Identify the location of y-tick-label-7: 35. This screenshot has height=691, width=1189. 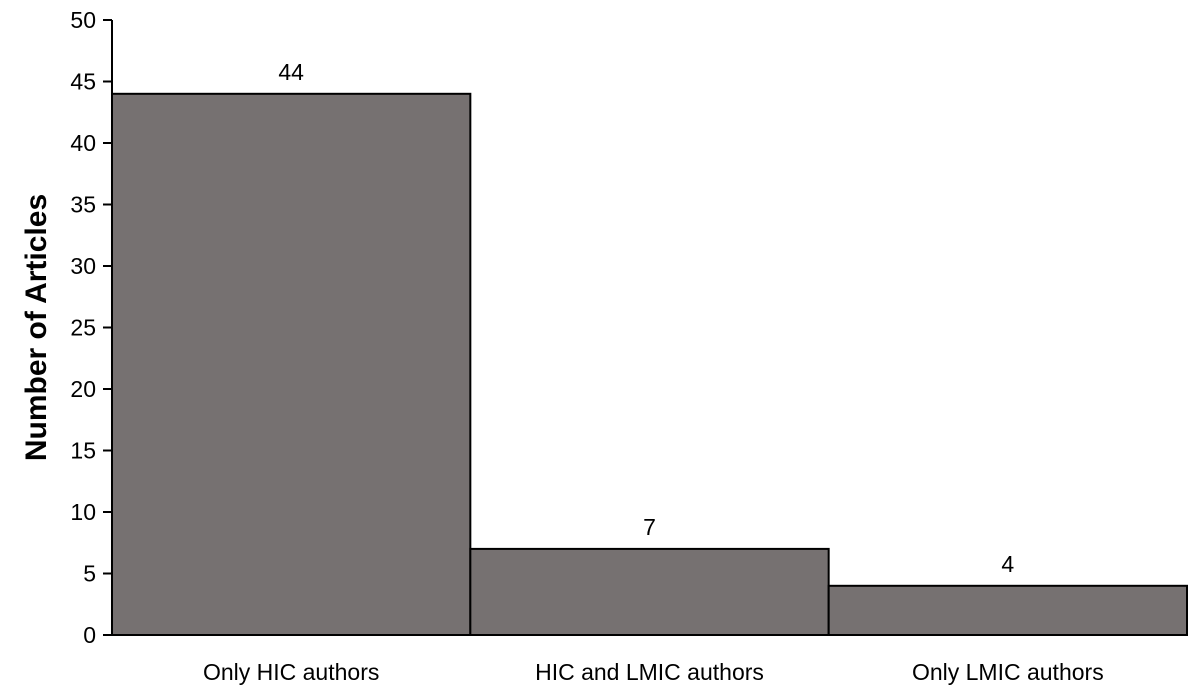
(83, 205).